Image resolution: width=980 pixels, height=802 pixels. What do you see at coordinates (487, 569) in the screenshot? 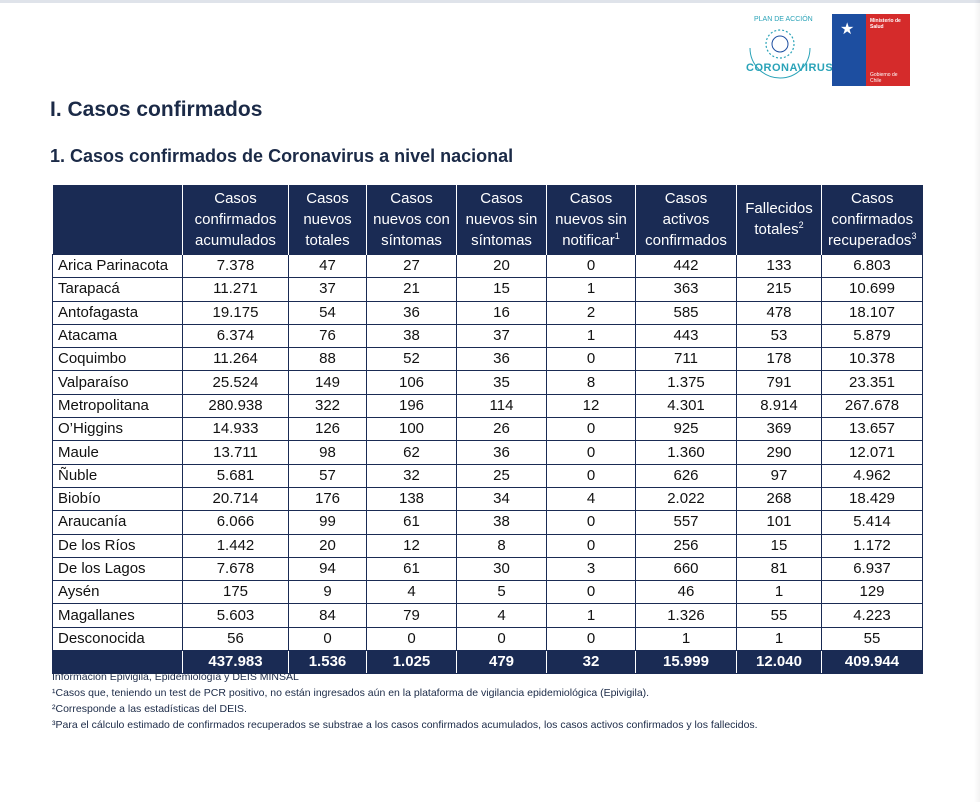
I see `table-row: De los Lagos 7.678 94 61 30 3 660 81 6.937` at bounding box center [487, 569].